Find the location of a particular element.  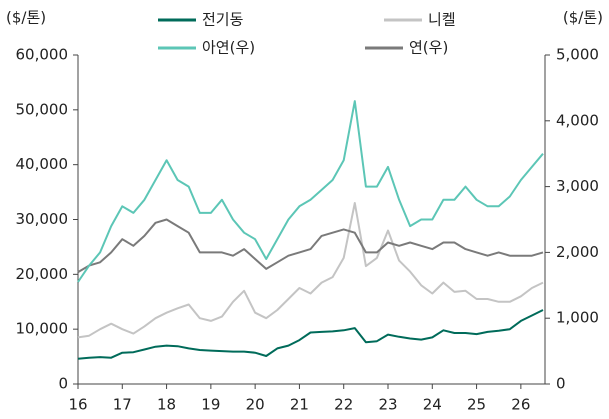

y-tick-label: 50,000 is located at coordinates (42, 109).